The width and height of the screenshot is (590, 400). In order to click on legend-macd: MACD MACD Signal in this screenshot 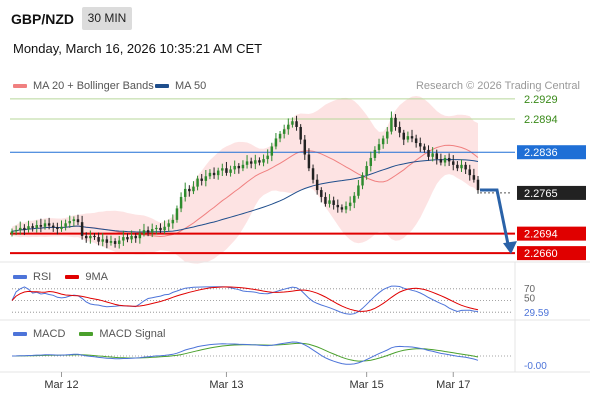, I will do `click(89, 334)`.